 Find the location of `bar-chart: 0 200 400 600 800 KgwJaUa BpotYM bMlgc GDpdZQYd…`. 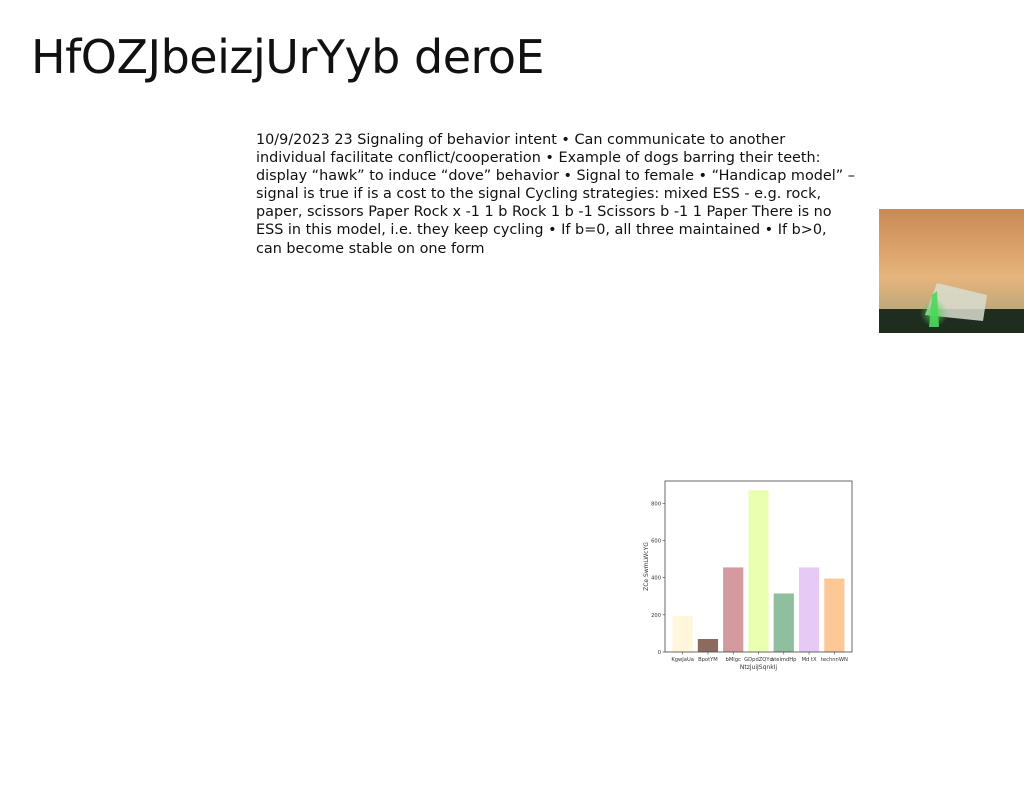

bar-chart: 0 200 400 600 800 KgwJaUa BpotYM bMlgc GDpdZQYd… is located at coordinates (750, 575).